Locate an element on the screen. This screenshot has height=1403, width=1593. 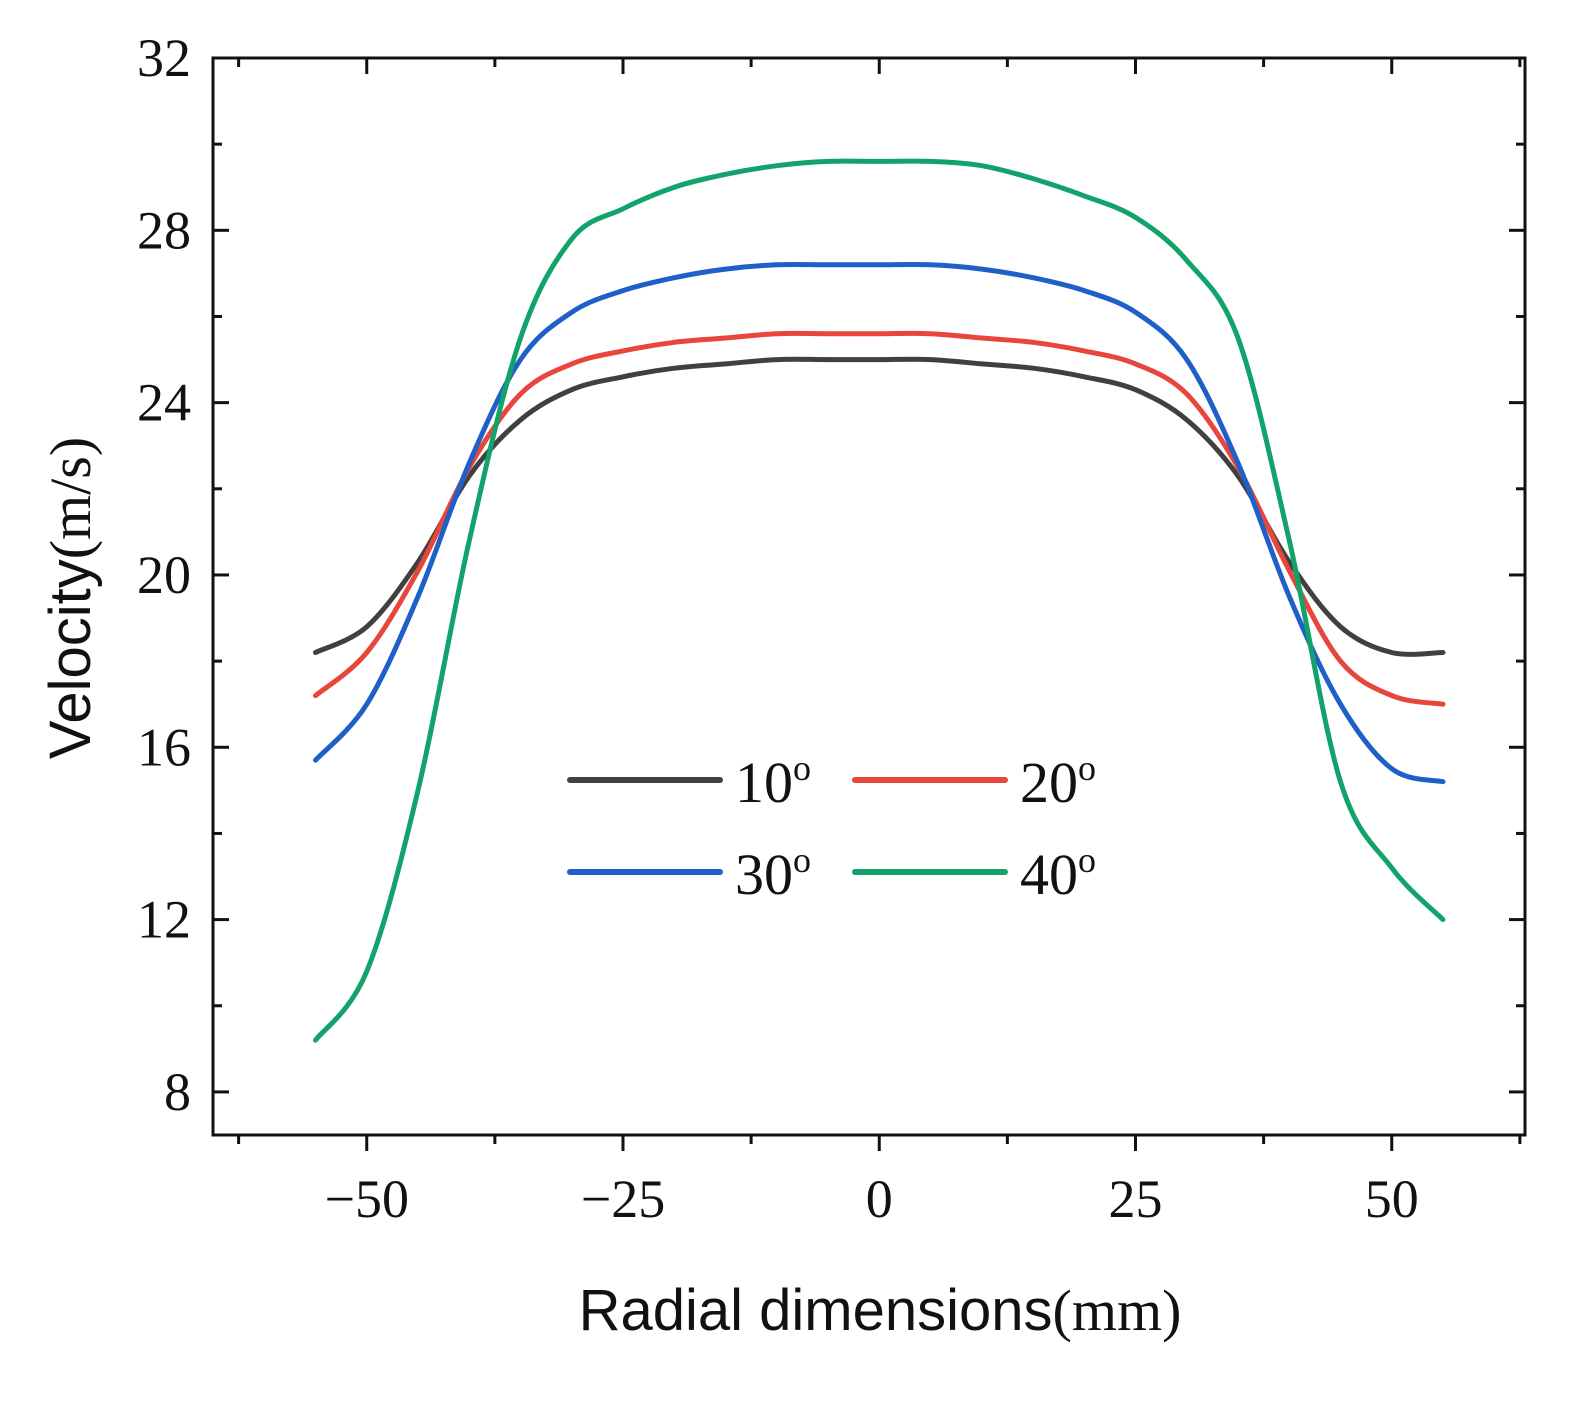
x-tick-label: 25 is located at coordinates (1136, 1199).